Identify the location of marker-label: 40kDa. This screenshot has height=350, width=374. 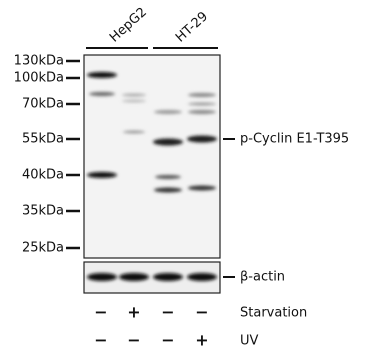
(43, 175).